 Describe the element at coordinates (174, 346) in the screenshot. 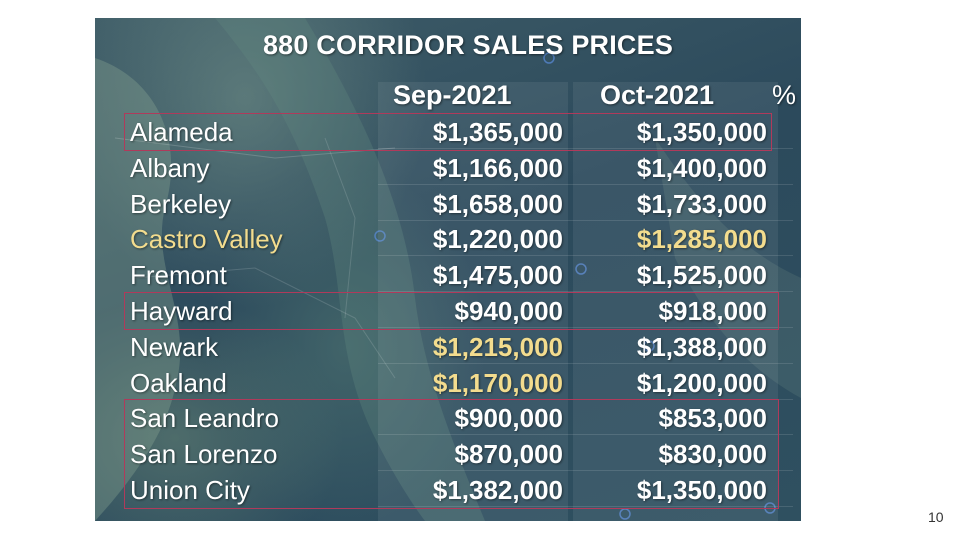

I see `city-name: Newark` at that location.